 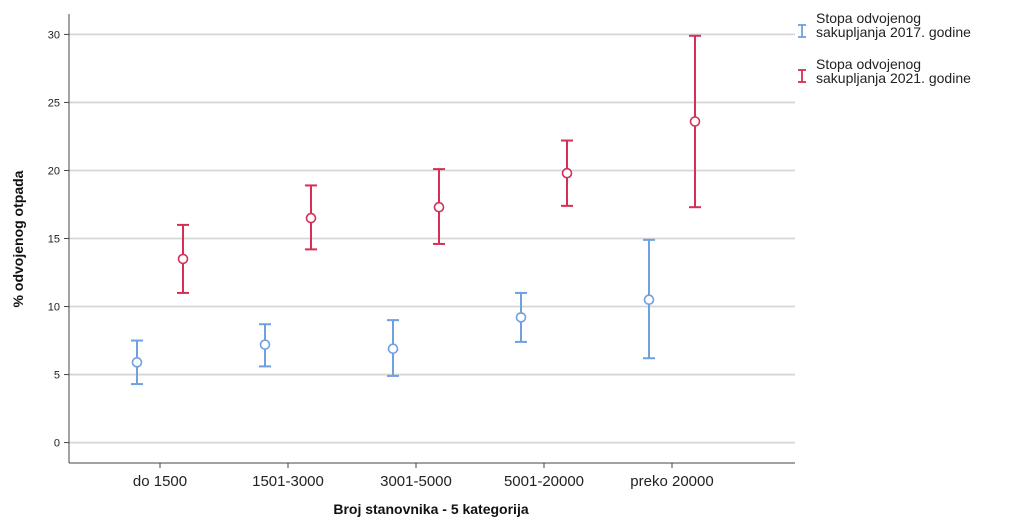 I want to click on x-tick-label: do 1500, so click(x=160, y=481).